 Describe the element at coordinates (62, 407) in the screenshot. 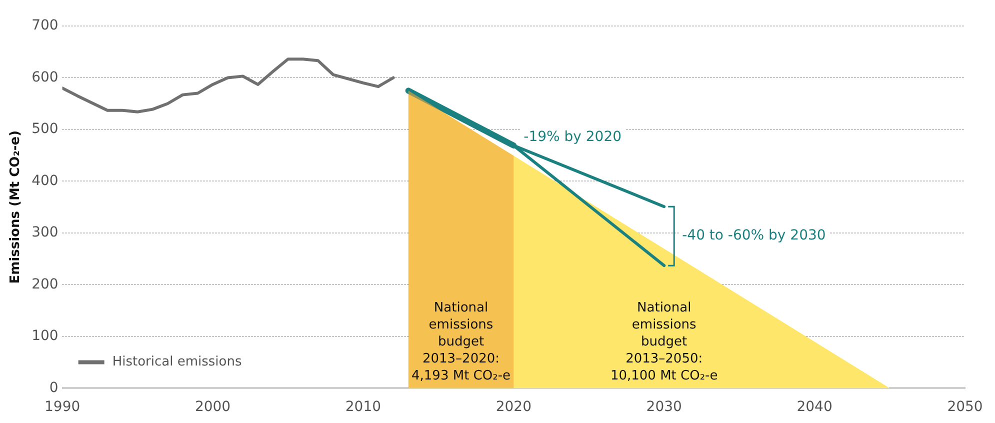

I see `x-tick-label: 1990` at that location.